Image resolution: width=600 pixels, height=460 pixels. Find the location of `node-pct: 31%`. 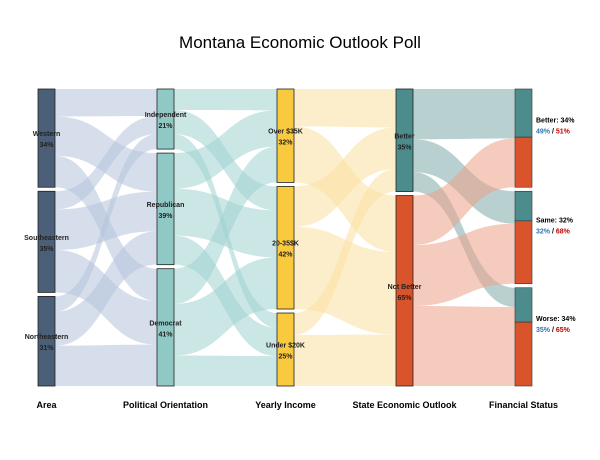

node-pct: 31% is located at coordinates (46, 348).